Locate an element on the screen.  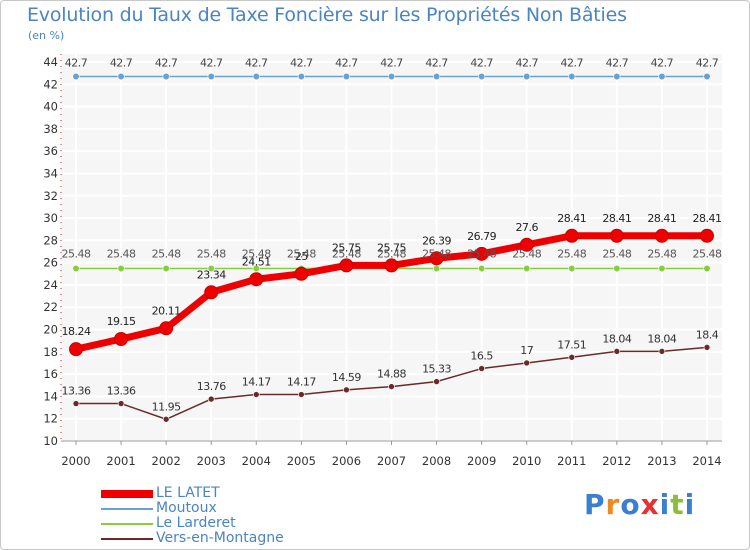
x-tick-label: 2004 is located at coordinates (256, 461).